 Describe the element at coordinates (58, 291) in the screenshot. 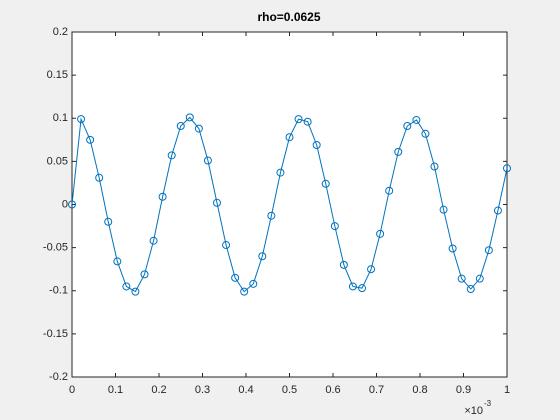

I see `y-tick-label: -0.1` at that location.